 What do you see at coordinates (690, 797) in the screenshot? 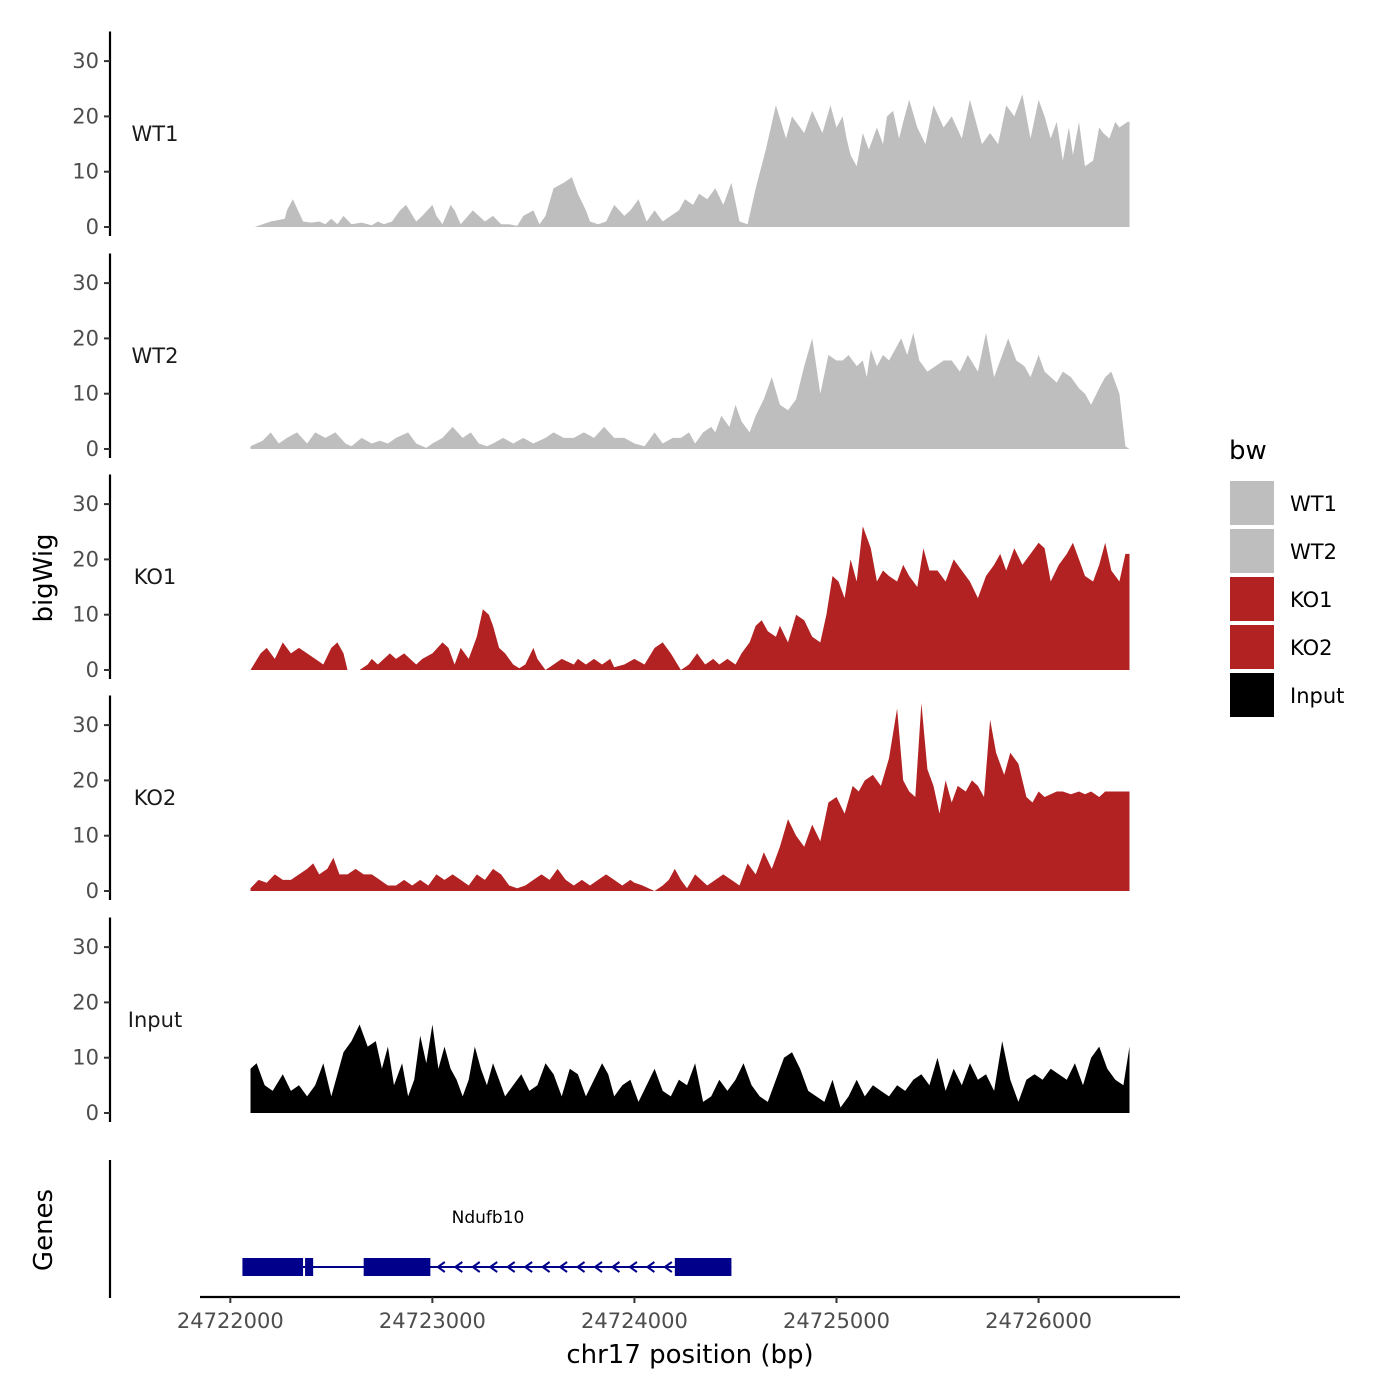
I see `signal-area-ko2` at bounding box center [690, 797].